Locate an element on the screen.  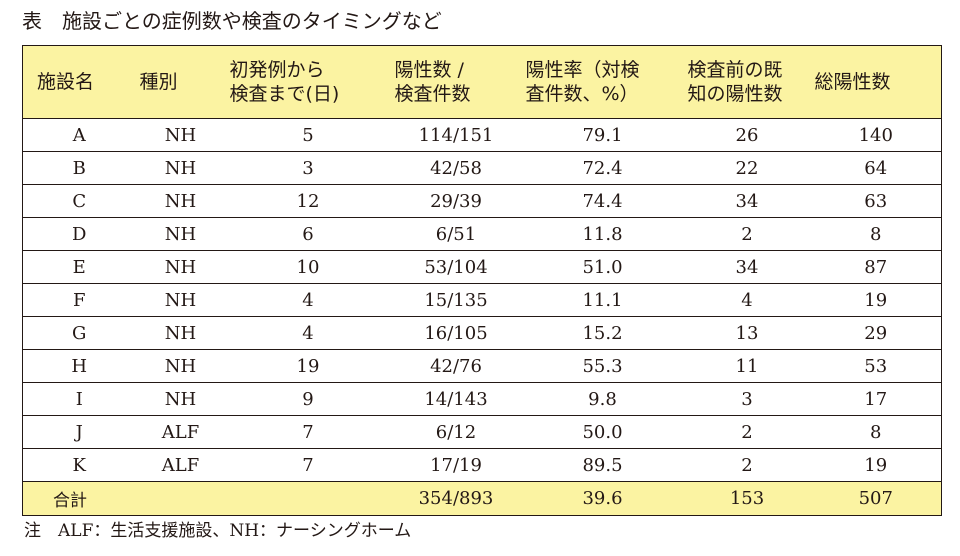
facility-cell: E is located at coordinates (79, 267).